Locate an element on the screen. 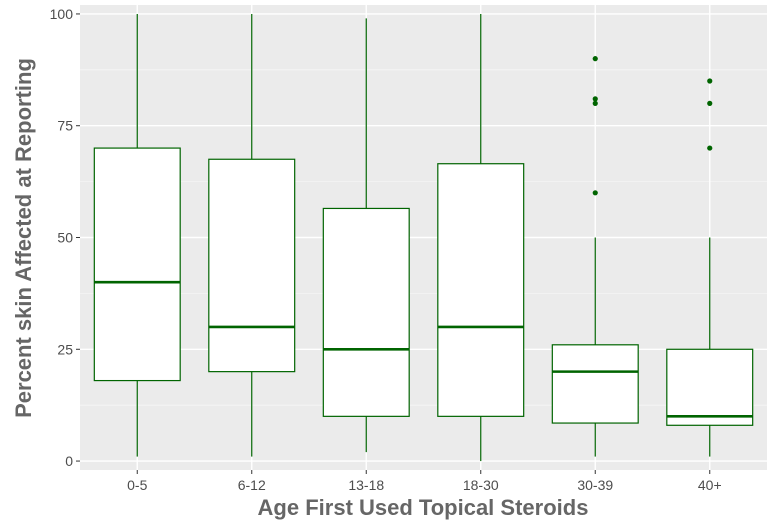 Image resolution: width=779 pixels, height=525 pixels. x-axis-ticks: 0-5 6-12 13-18 18-30 30-39 40+ is located at coordinates (424, 481).